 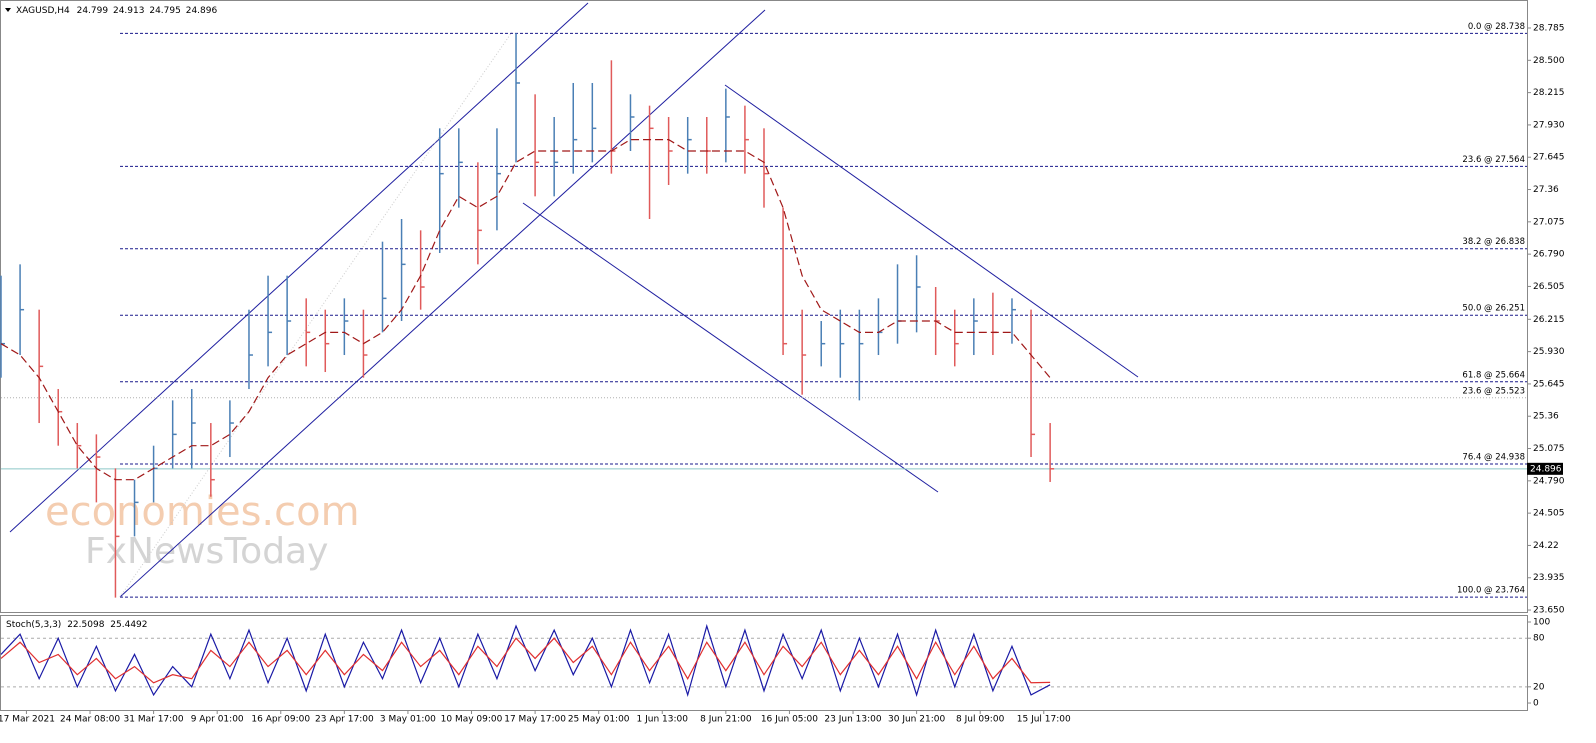 I want to click on watermark: economies.com, so click(x=202, y=512).